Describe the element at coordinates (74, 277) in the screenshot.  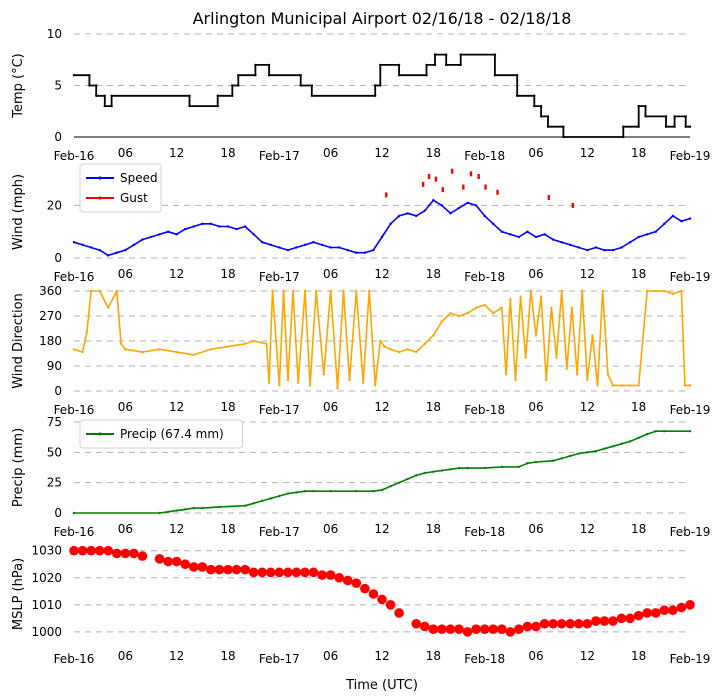
I see `wind-xtick-label-0: Feb-16` at that location.